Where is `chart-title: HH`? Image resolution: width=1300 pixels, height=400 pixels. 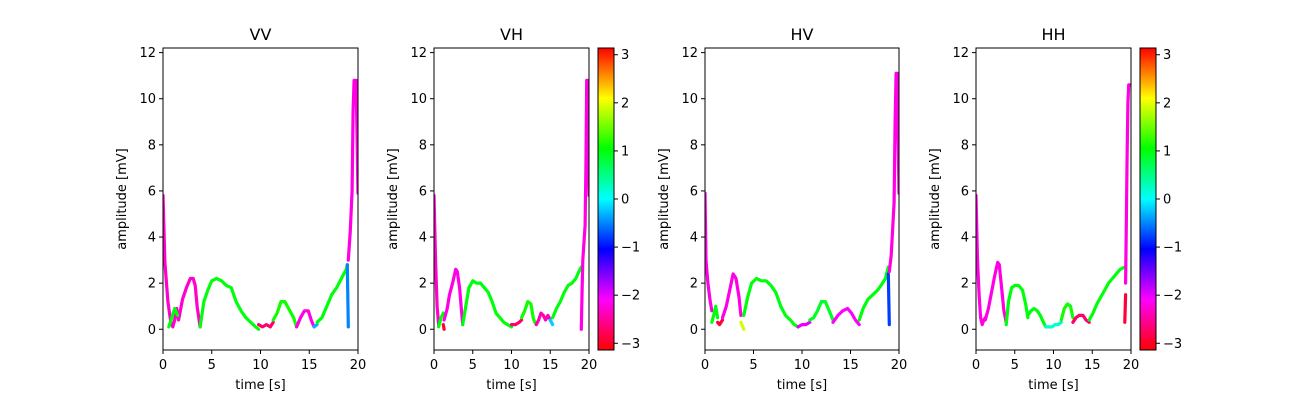
chart-title: HH is located at coordinates (1053, 34).